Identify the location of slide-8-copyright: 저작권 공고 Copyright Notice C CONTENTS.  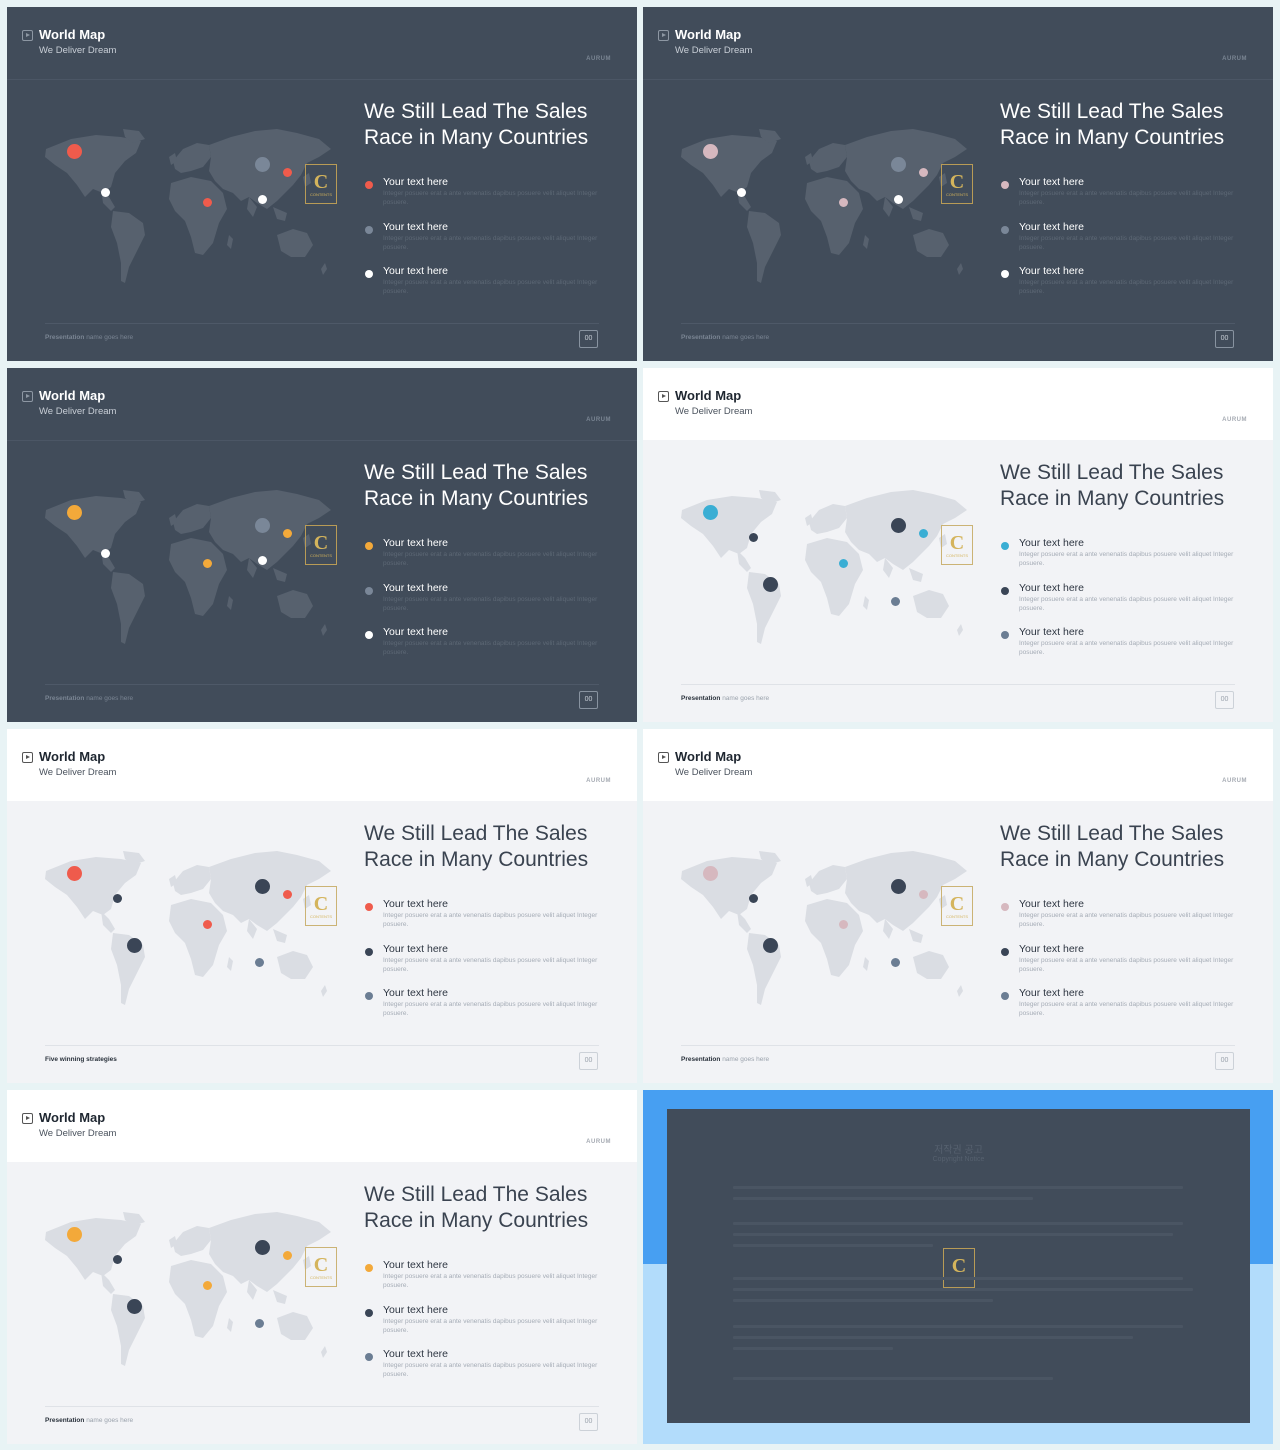
(958, 1267).